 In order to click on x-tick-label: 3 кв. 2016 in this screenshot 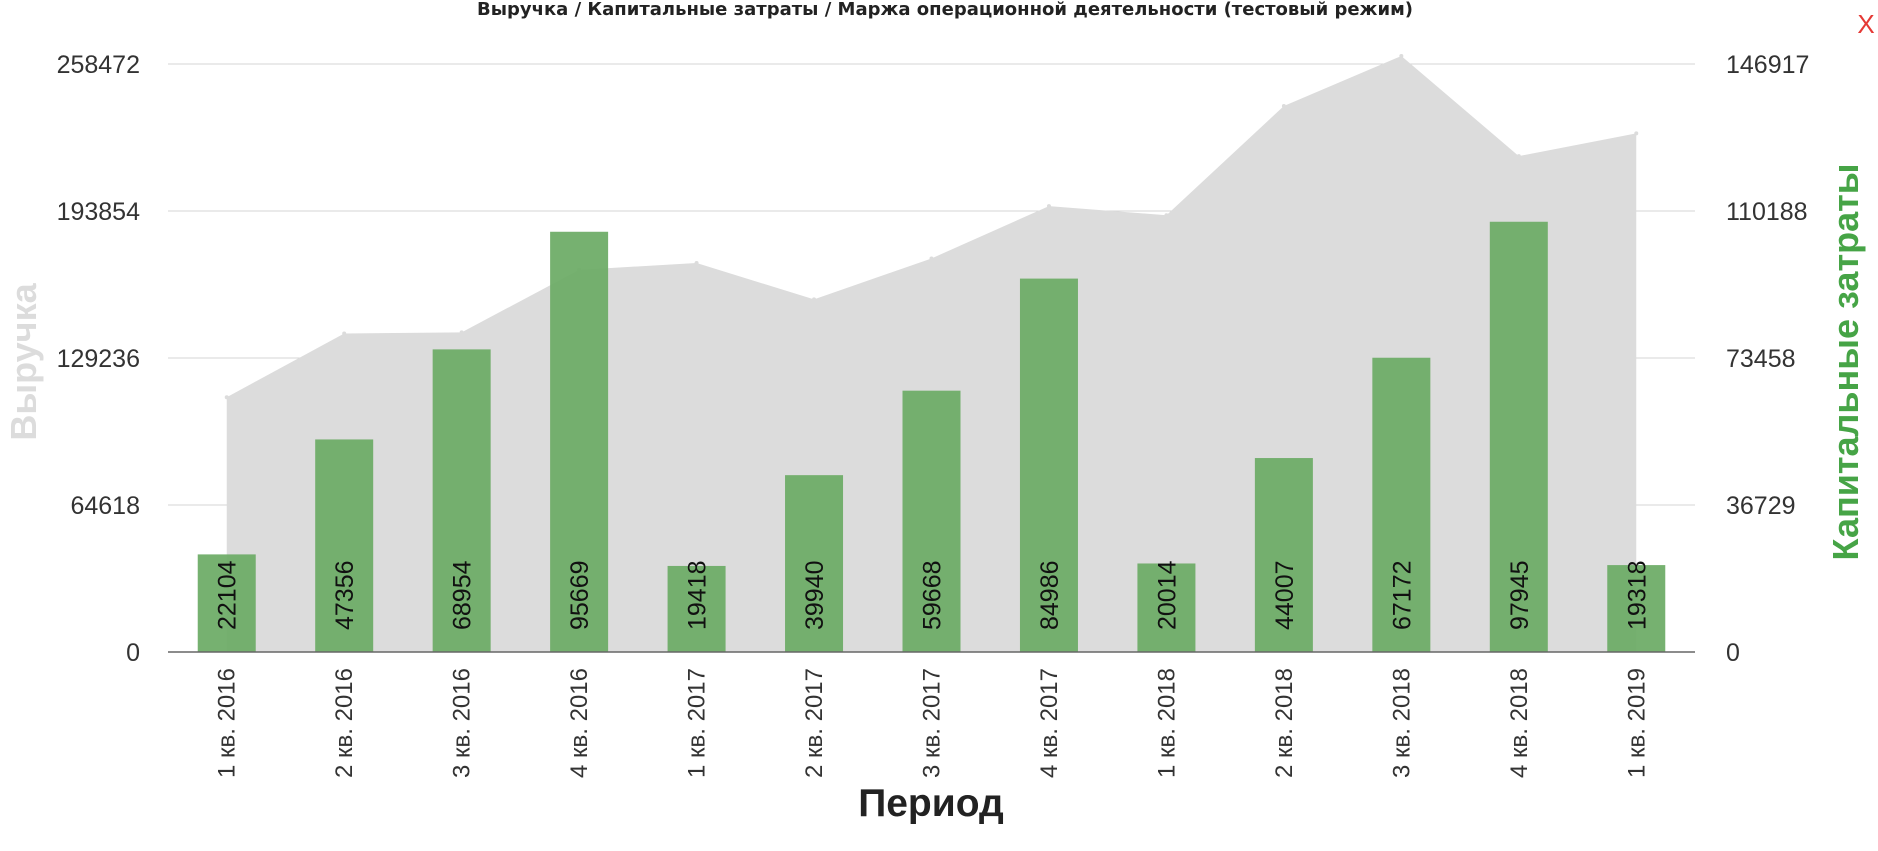, I will do `click(462, 723)`.